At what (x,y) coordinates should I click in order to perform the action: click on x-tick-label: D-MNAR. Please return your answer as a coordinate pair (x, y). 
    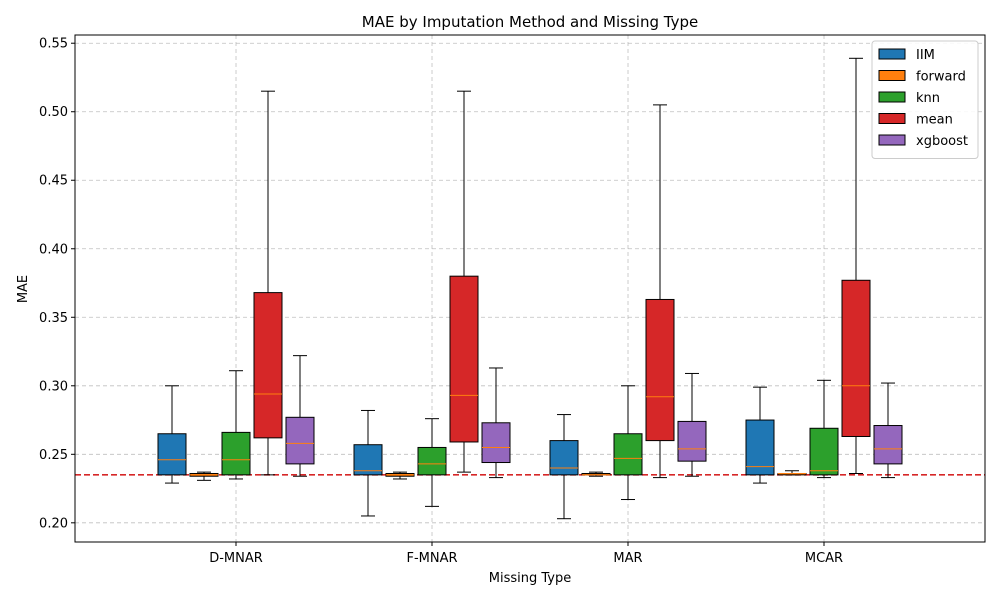
    Looking at the image, I should click on (236, 558).